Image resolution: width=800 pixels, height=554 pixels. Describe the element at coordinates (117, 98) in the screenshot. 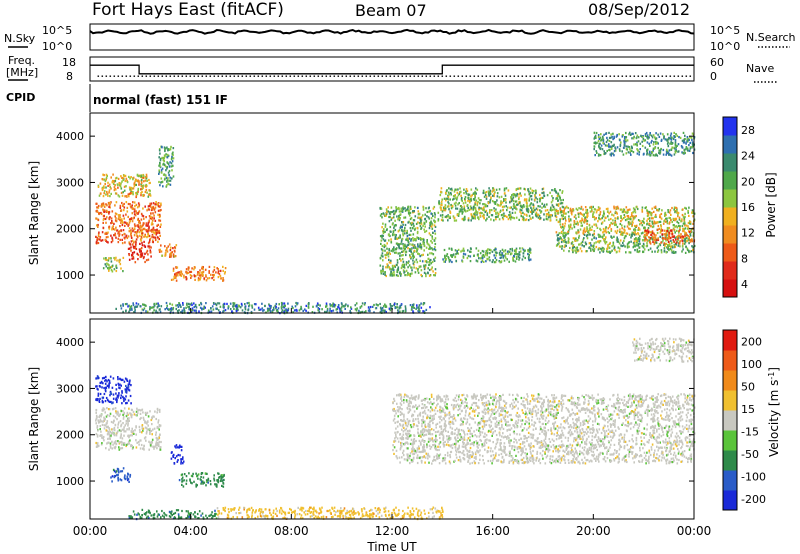

I see `cpid-panel: CPID normal (fast) 151 IF` at that location.